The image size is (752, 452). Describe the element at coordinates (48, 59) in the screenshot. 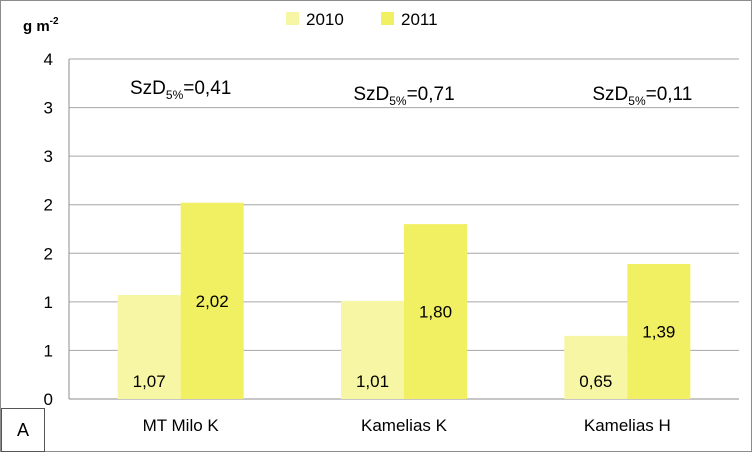

I see `y-tick-label: 4` at that location.